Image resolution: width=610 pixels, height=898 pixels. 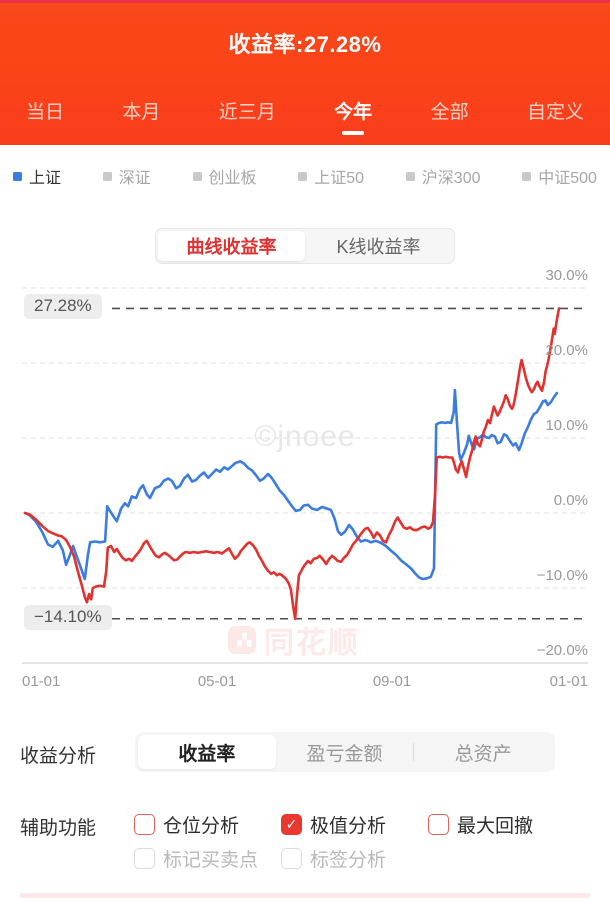 I want to click on y-axis-tick: −10.0%, so click(x=562, y=575).